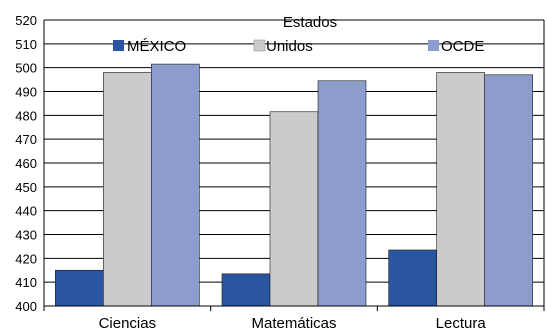 The width and height of the screenshot is (547, 330). I want to click on legend-swatch-estados-unidos, so click(259, 45).